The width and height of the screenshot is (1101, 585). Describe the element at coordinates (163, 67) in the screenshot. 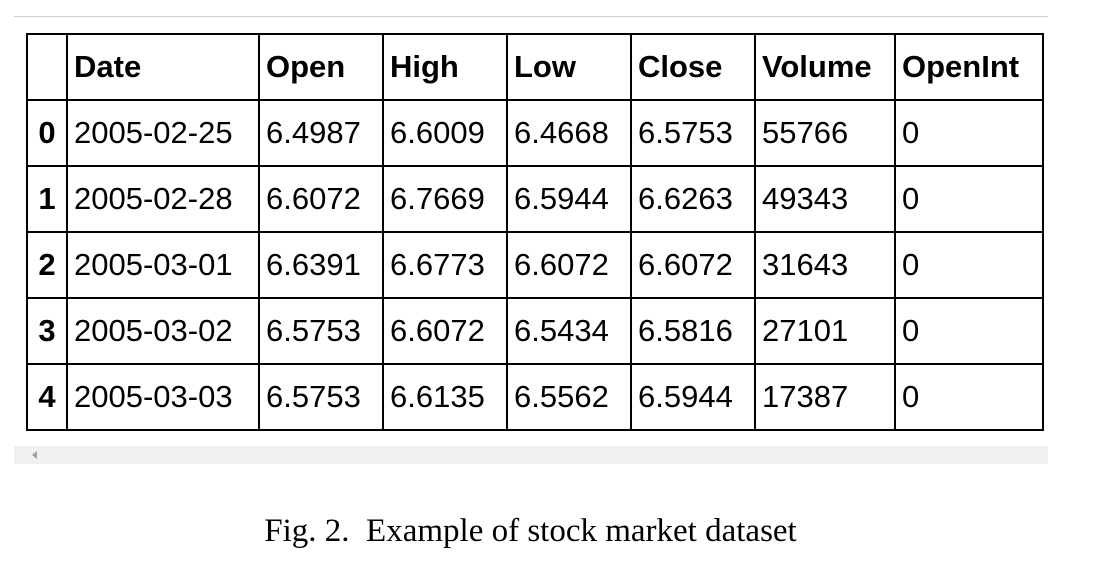

I see `column-header-date: Date` at that location.